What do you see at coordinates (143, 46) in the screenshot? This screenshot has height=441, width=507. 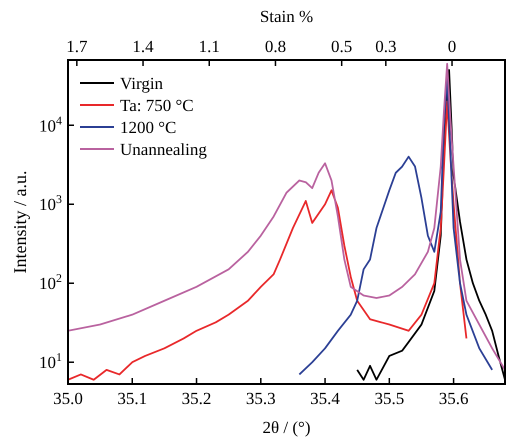 I see `x2-tick-label: 1.4` at bounding box center [143, 46].